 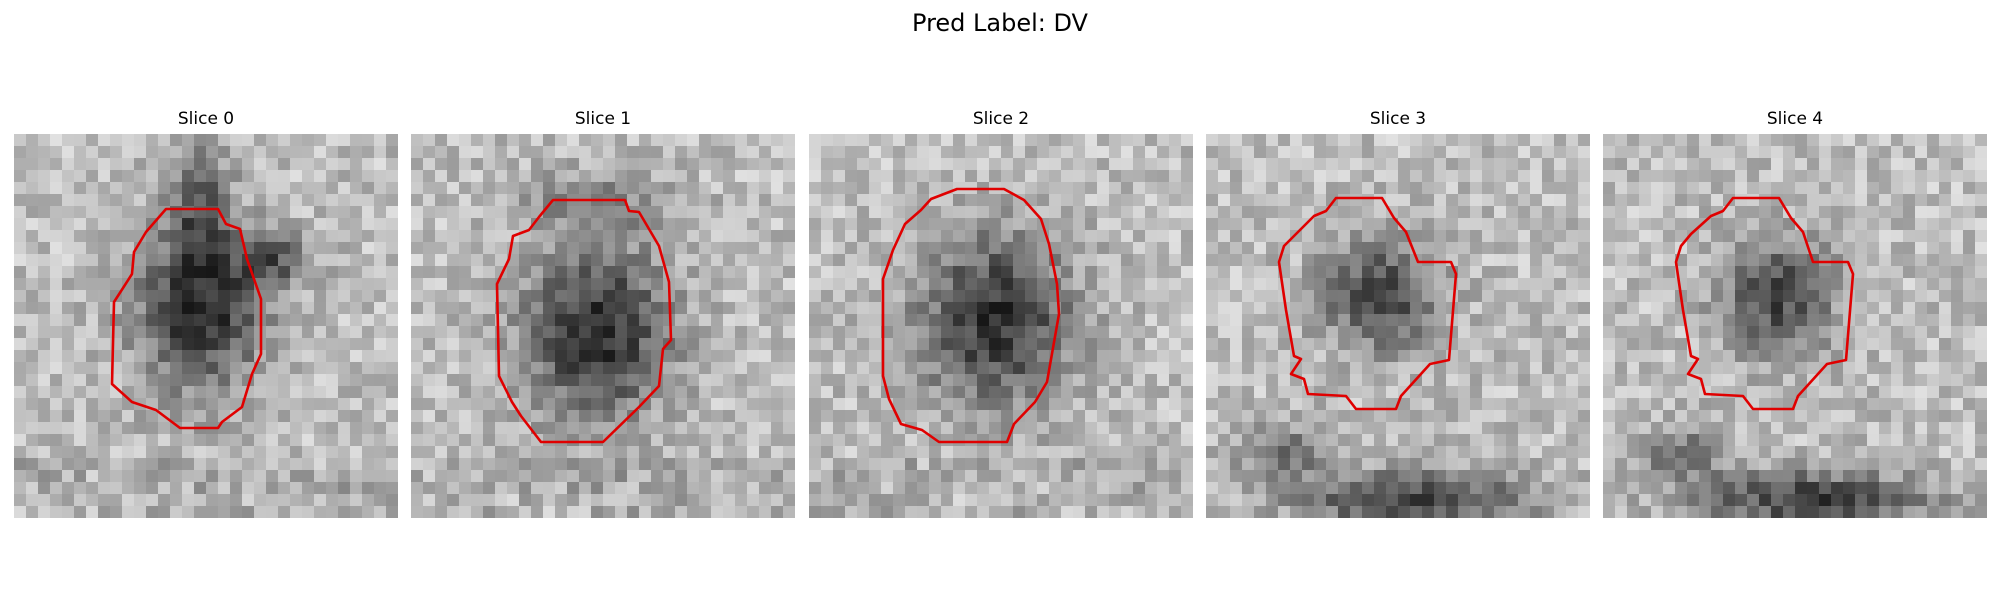 I want to click on slice-title: Slice 4, so click(x=1795, y=119).